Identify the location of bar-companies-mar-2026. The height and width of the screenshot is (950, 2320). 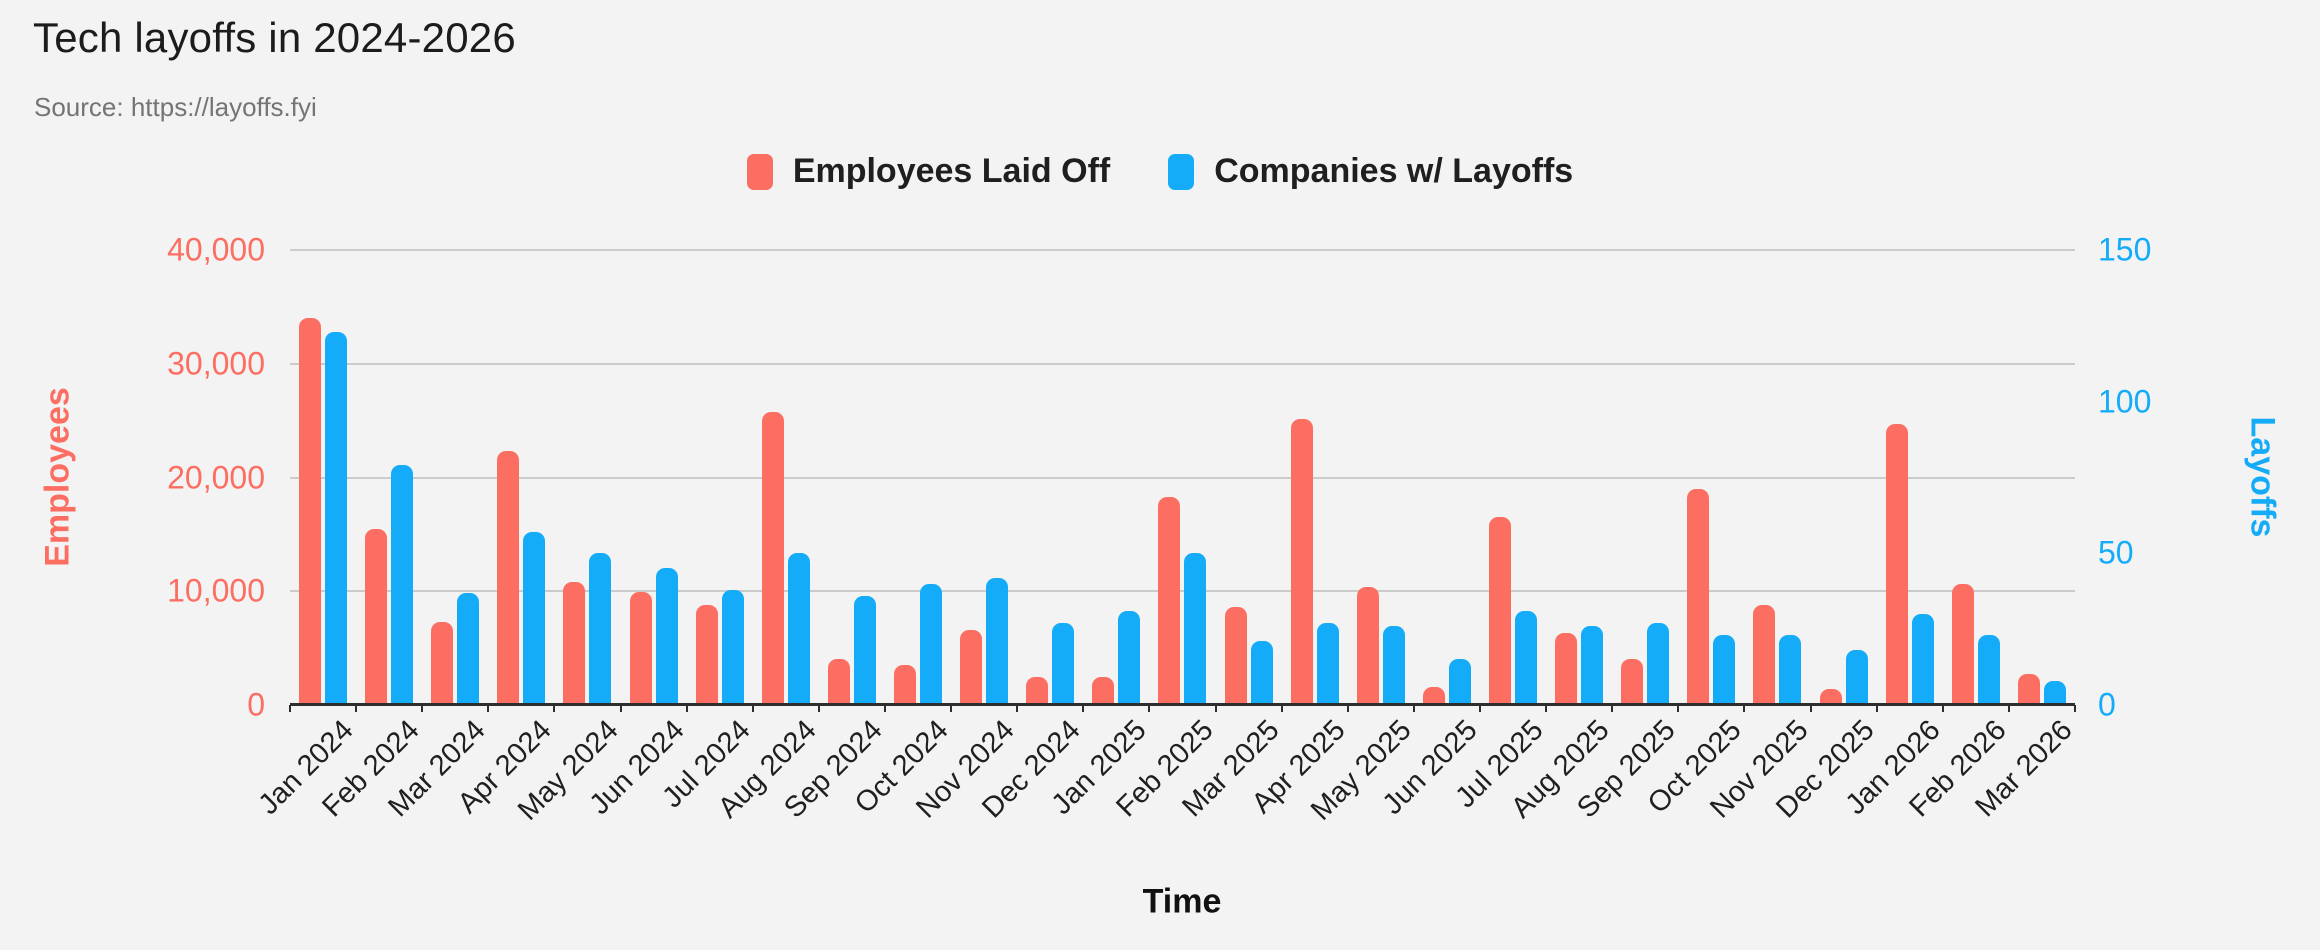
(2054, 693).